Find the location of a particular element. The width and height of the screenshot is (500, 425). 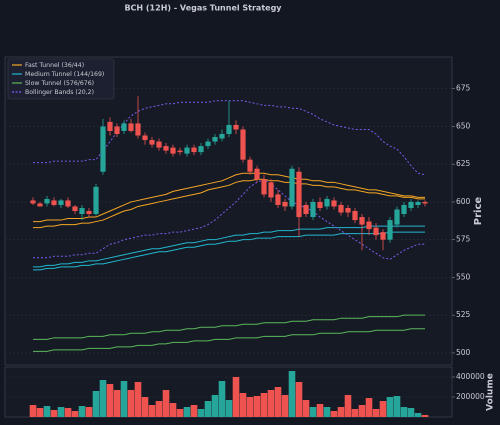

y-tick-label: 625 is located at coordinates (463, 163).